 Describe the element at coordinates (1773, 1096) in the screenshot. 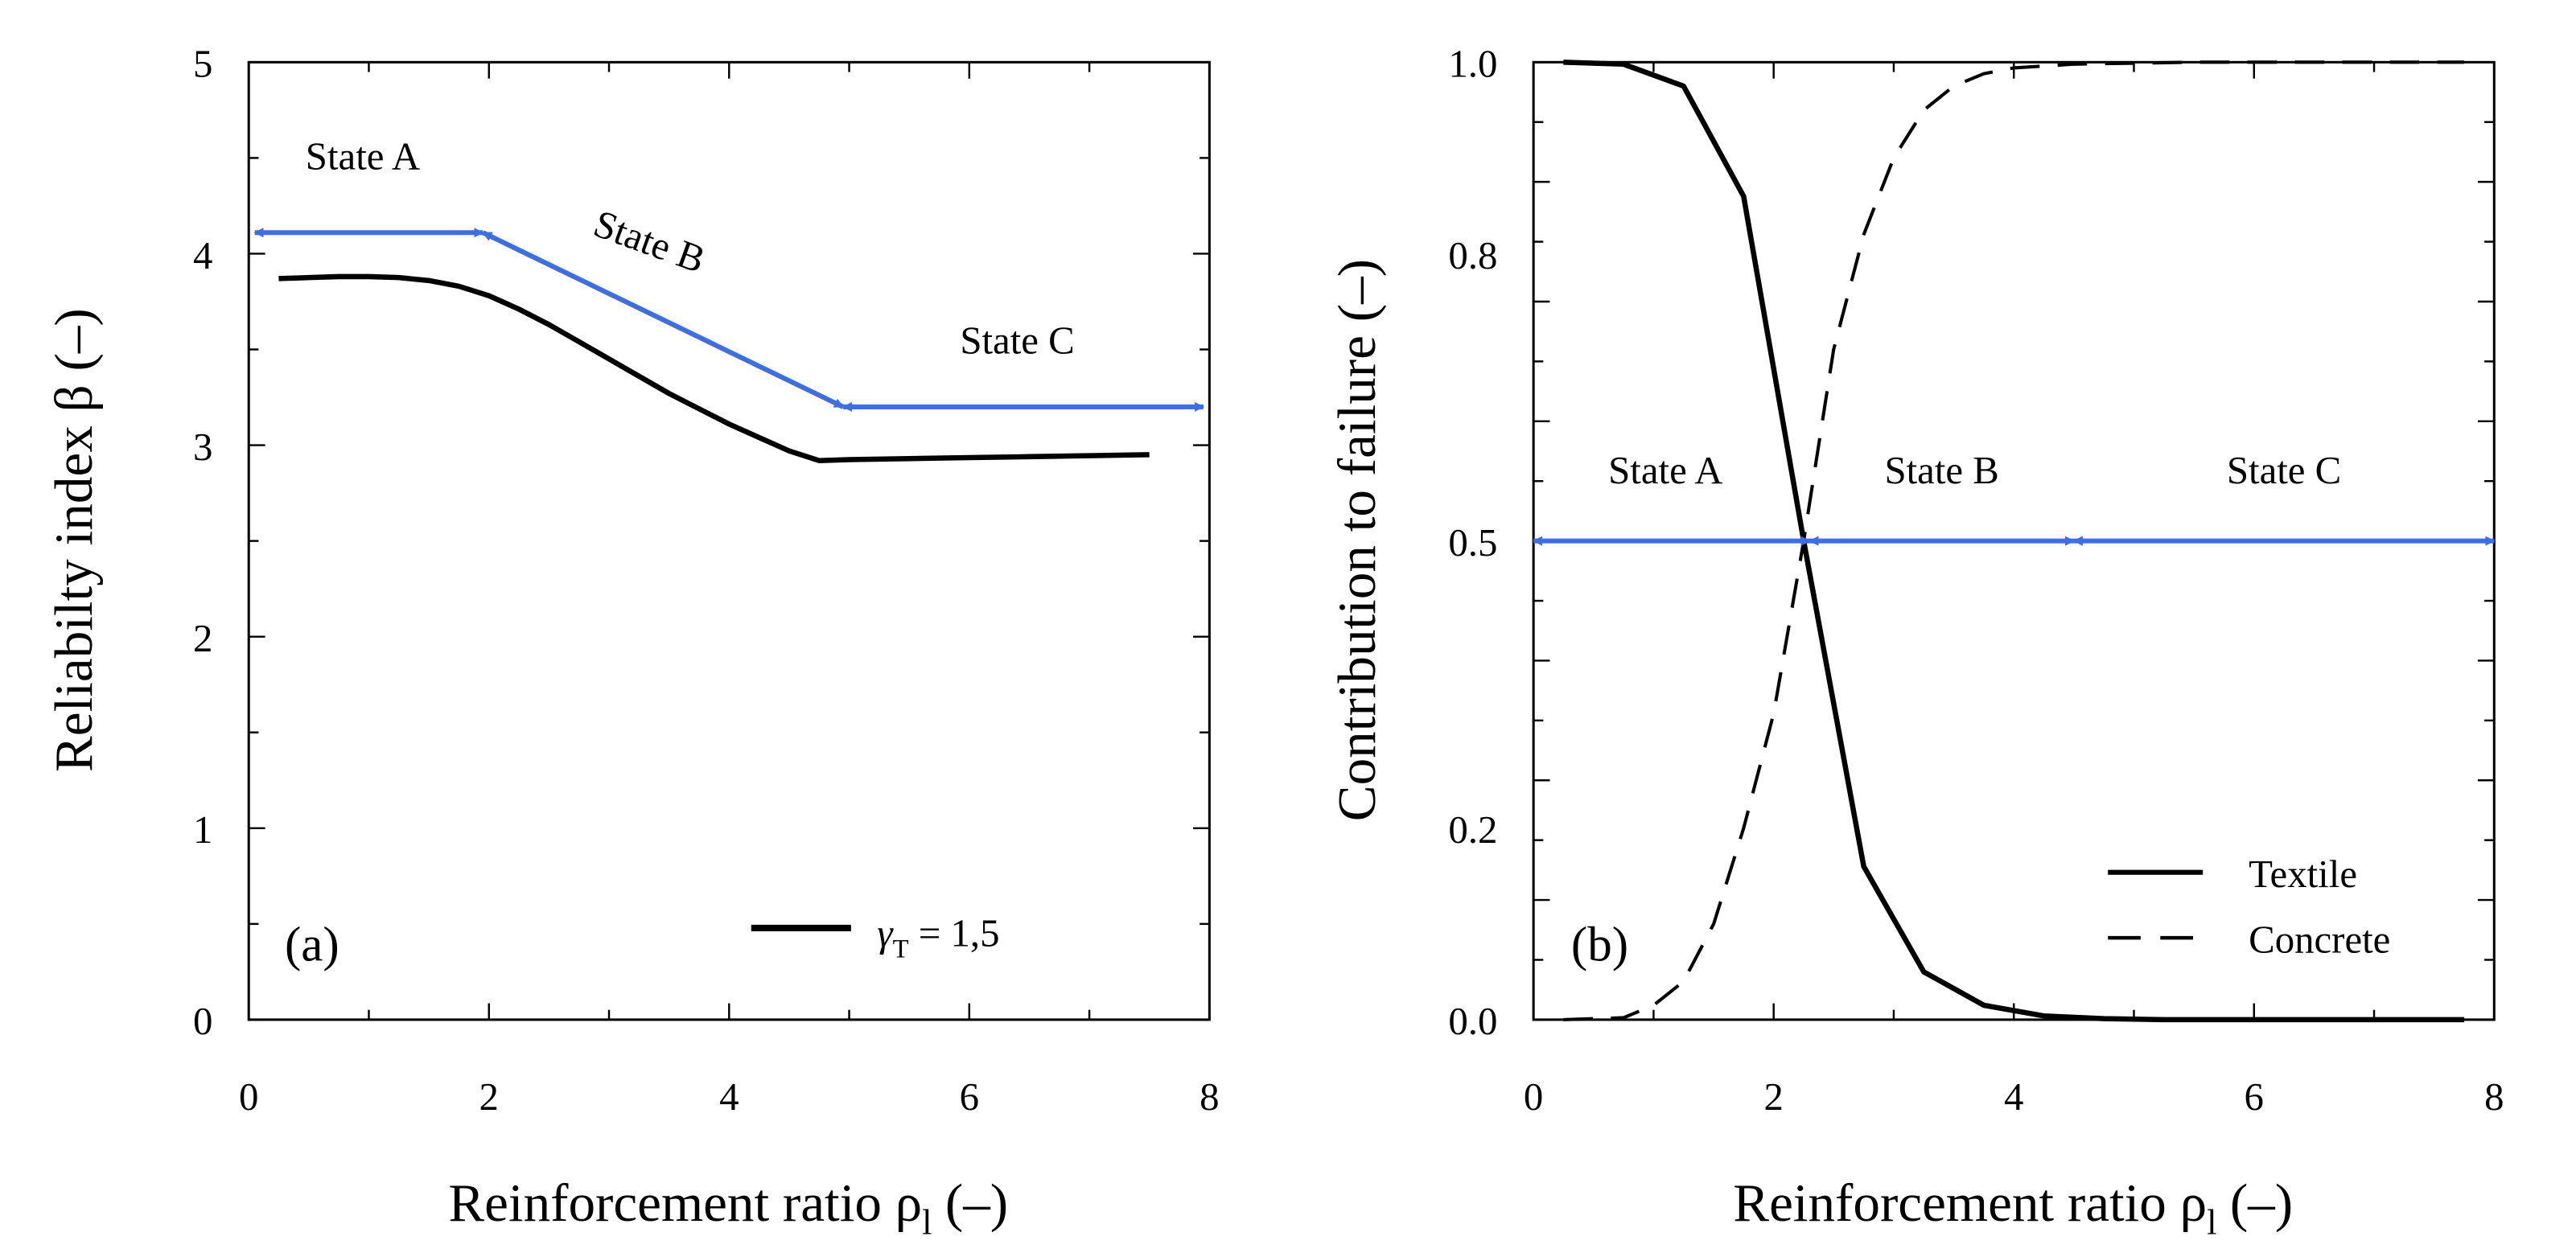

I see `x-tick-label-b: 2` at that location.